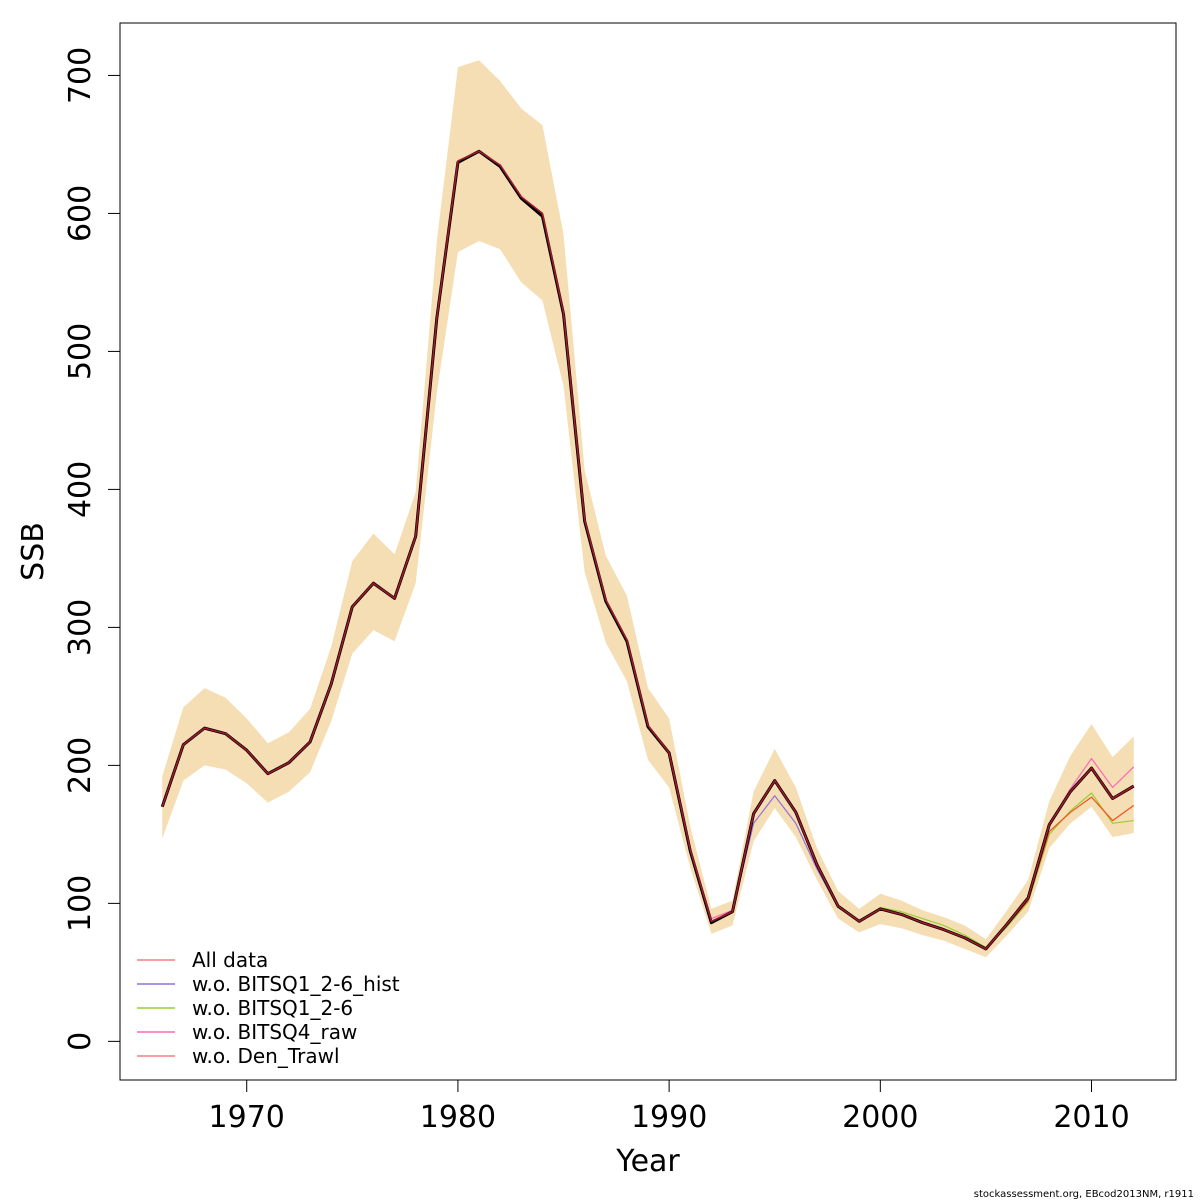  What do you see at coordinates (1091, 1117) in the screenshot?
I see `x-tick-label: 2010` at bounding box center [1091, 1117].